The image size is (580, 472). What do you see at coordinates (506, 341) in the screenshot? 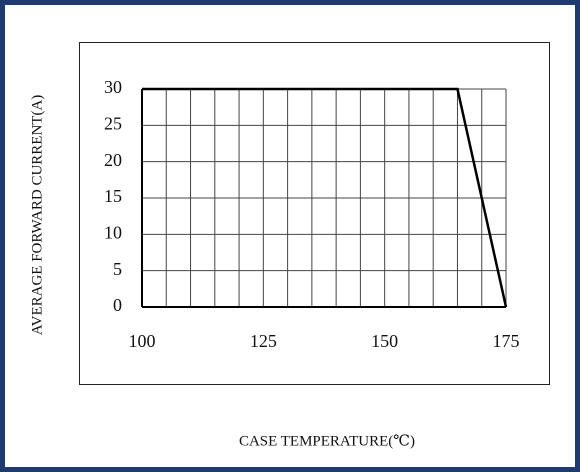
I see `x-tick-label: 175` at bounding box center [506, 341].